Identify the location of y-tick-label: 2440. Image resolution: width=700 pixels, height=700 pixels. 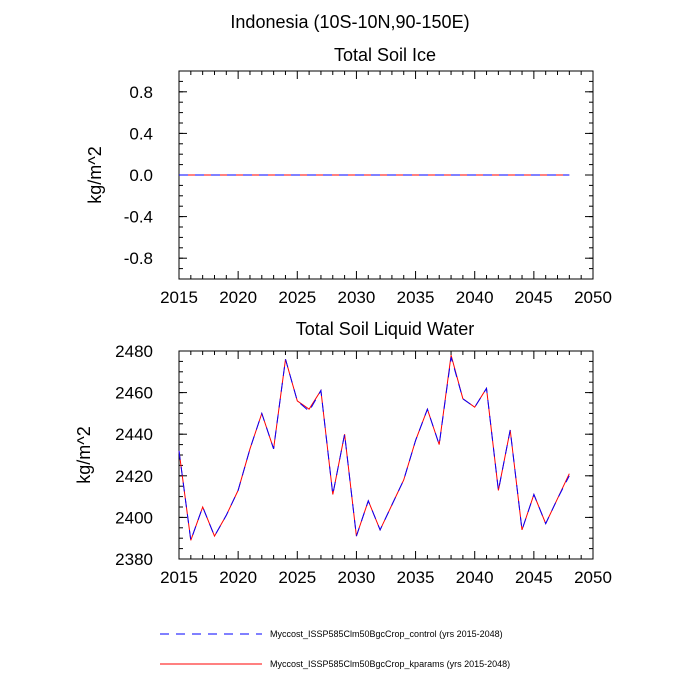
(134, 434).